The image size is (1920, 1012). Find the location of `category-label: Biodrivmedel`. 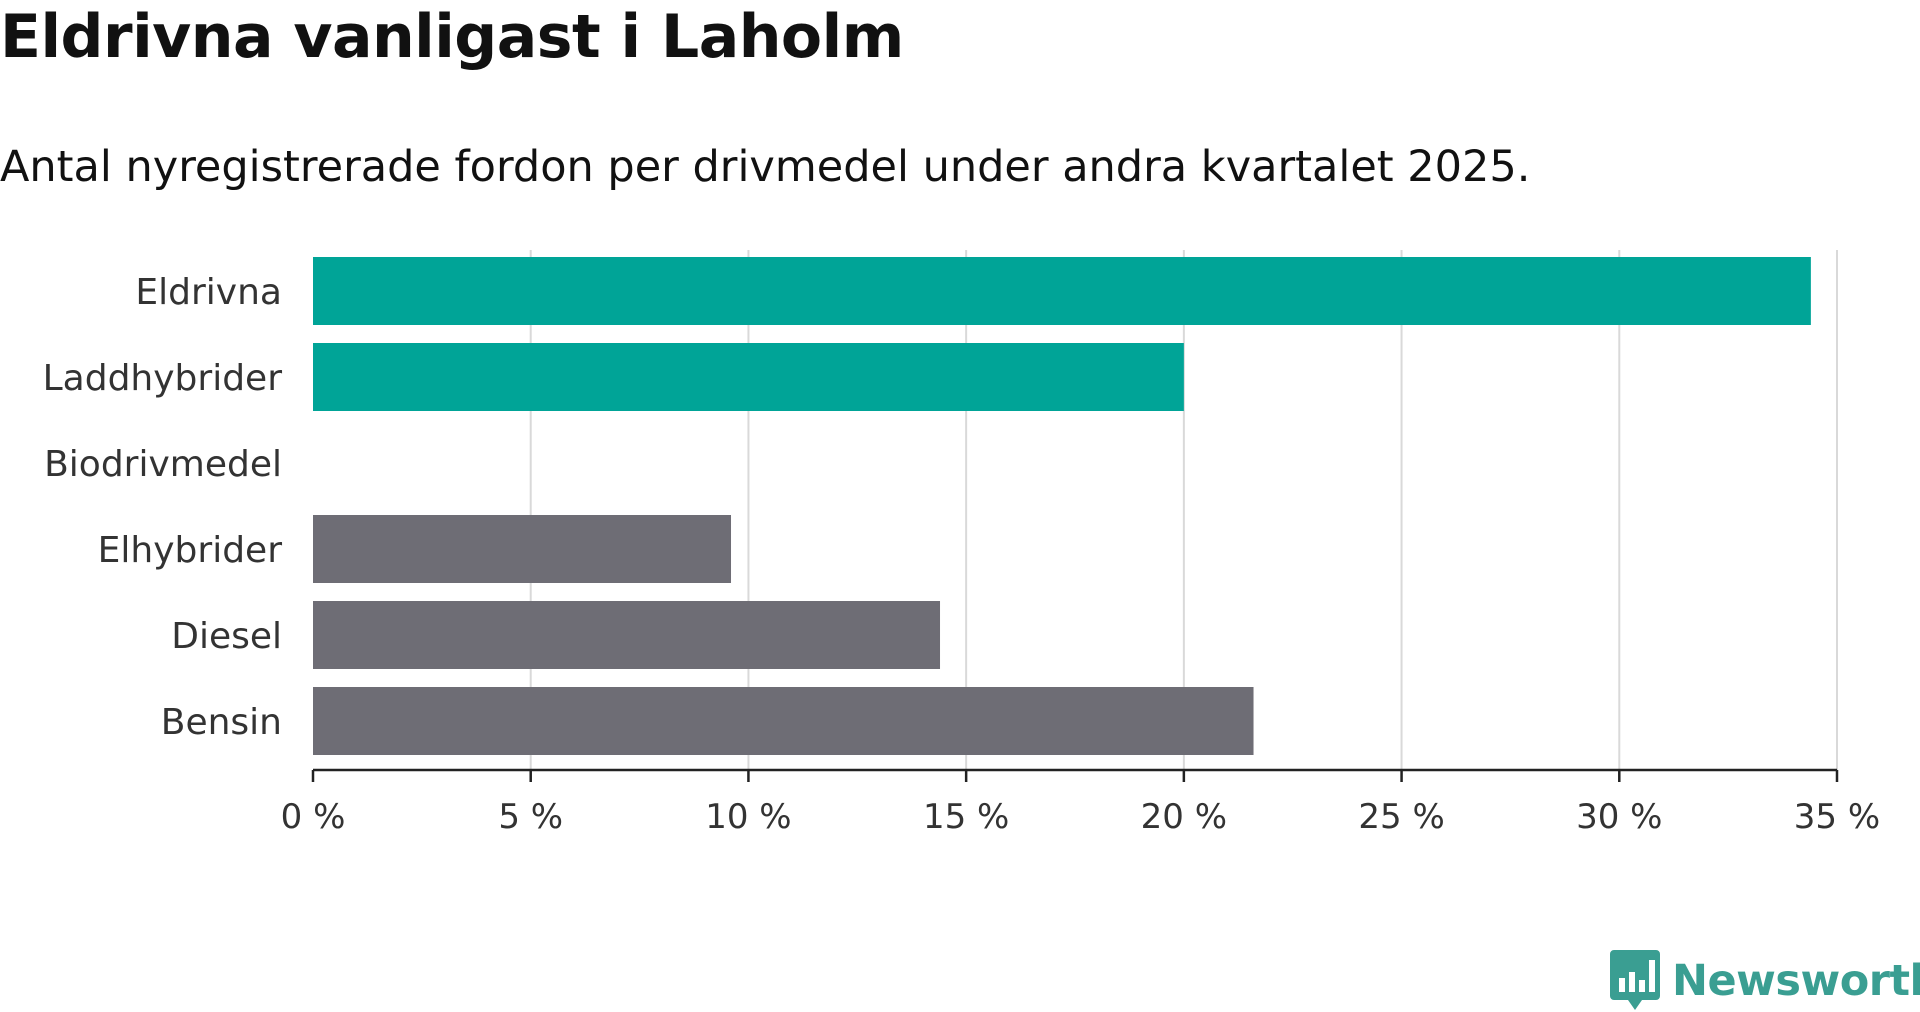

category-label: Biodrivmedel is located at coordinates (163, 464).